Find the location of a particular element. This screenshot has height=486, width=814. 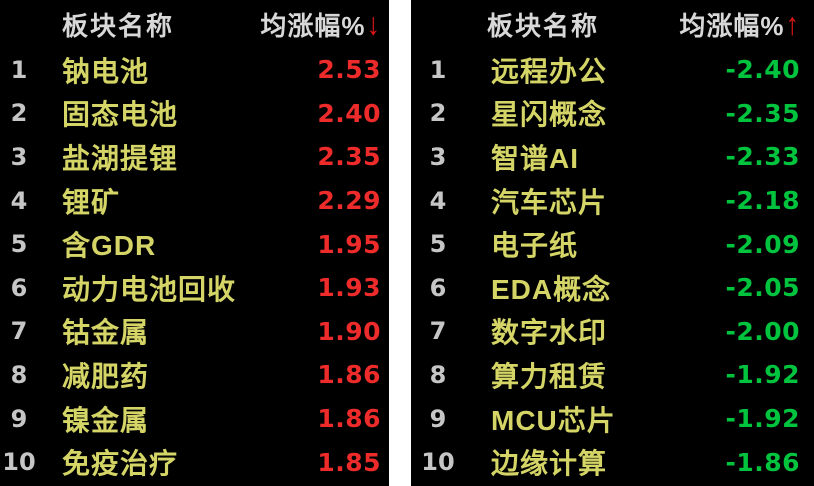

avg-change-value: -2.00 is located at coordinates (762, 331).